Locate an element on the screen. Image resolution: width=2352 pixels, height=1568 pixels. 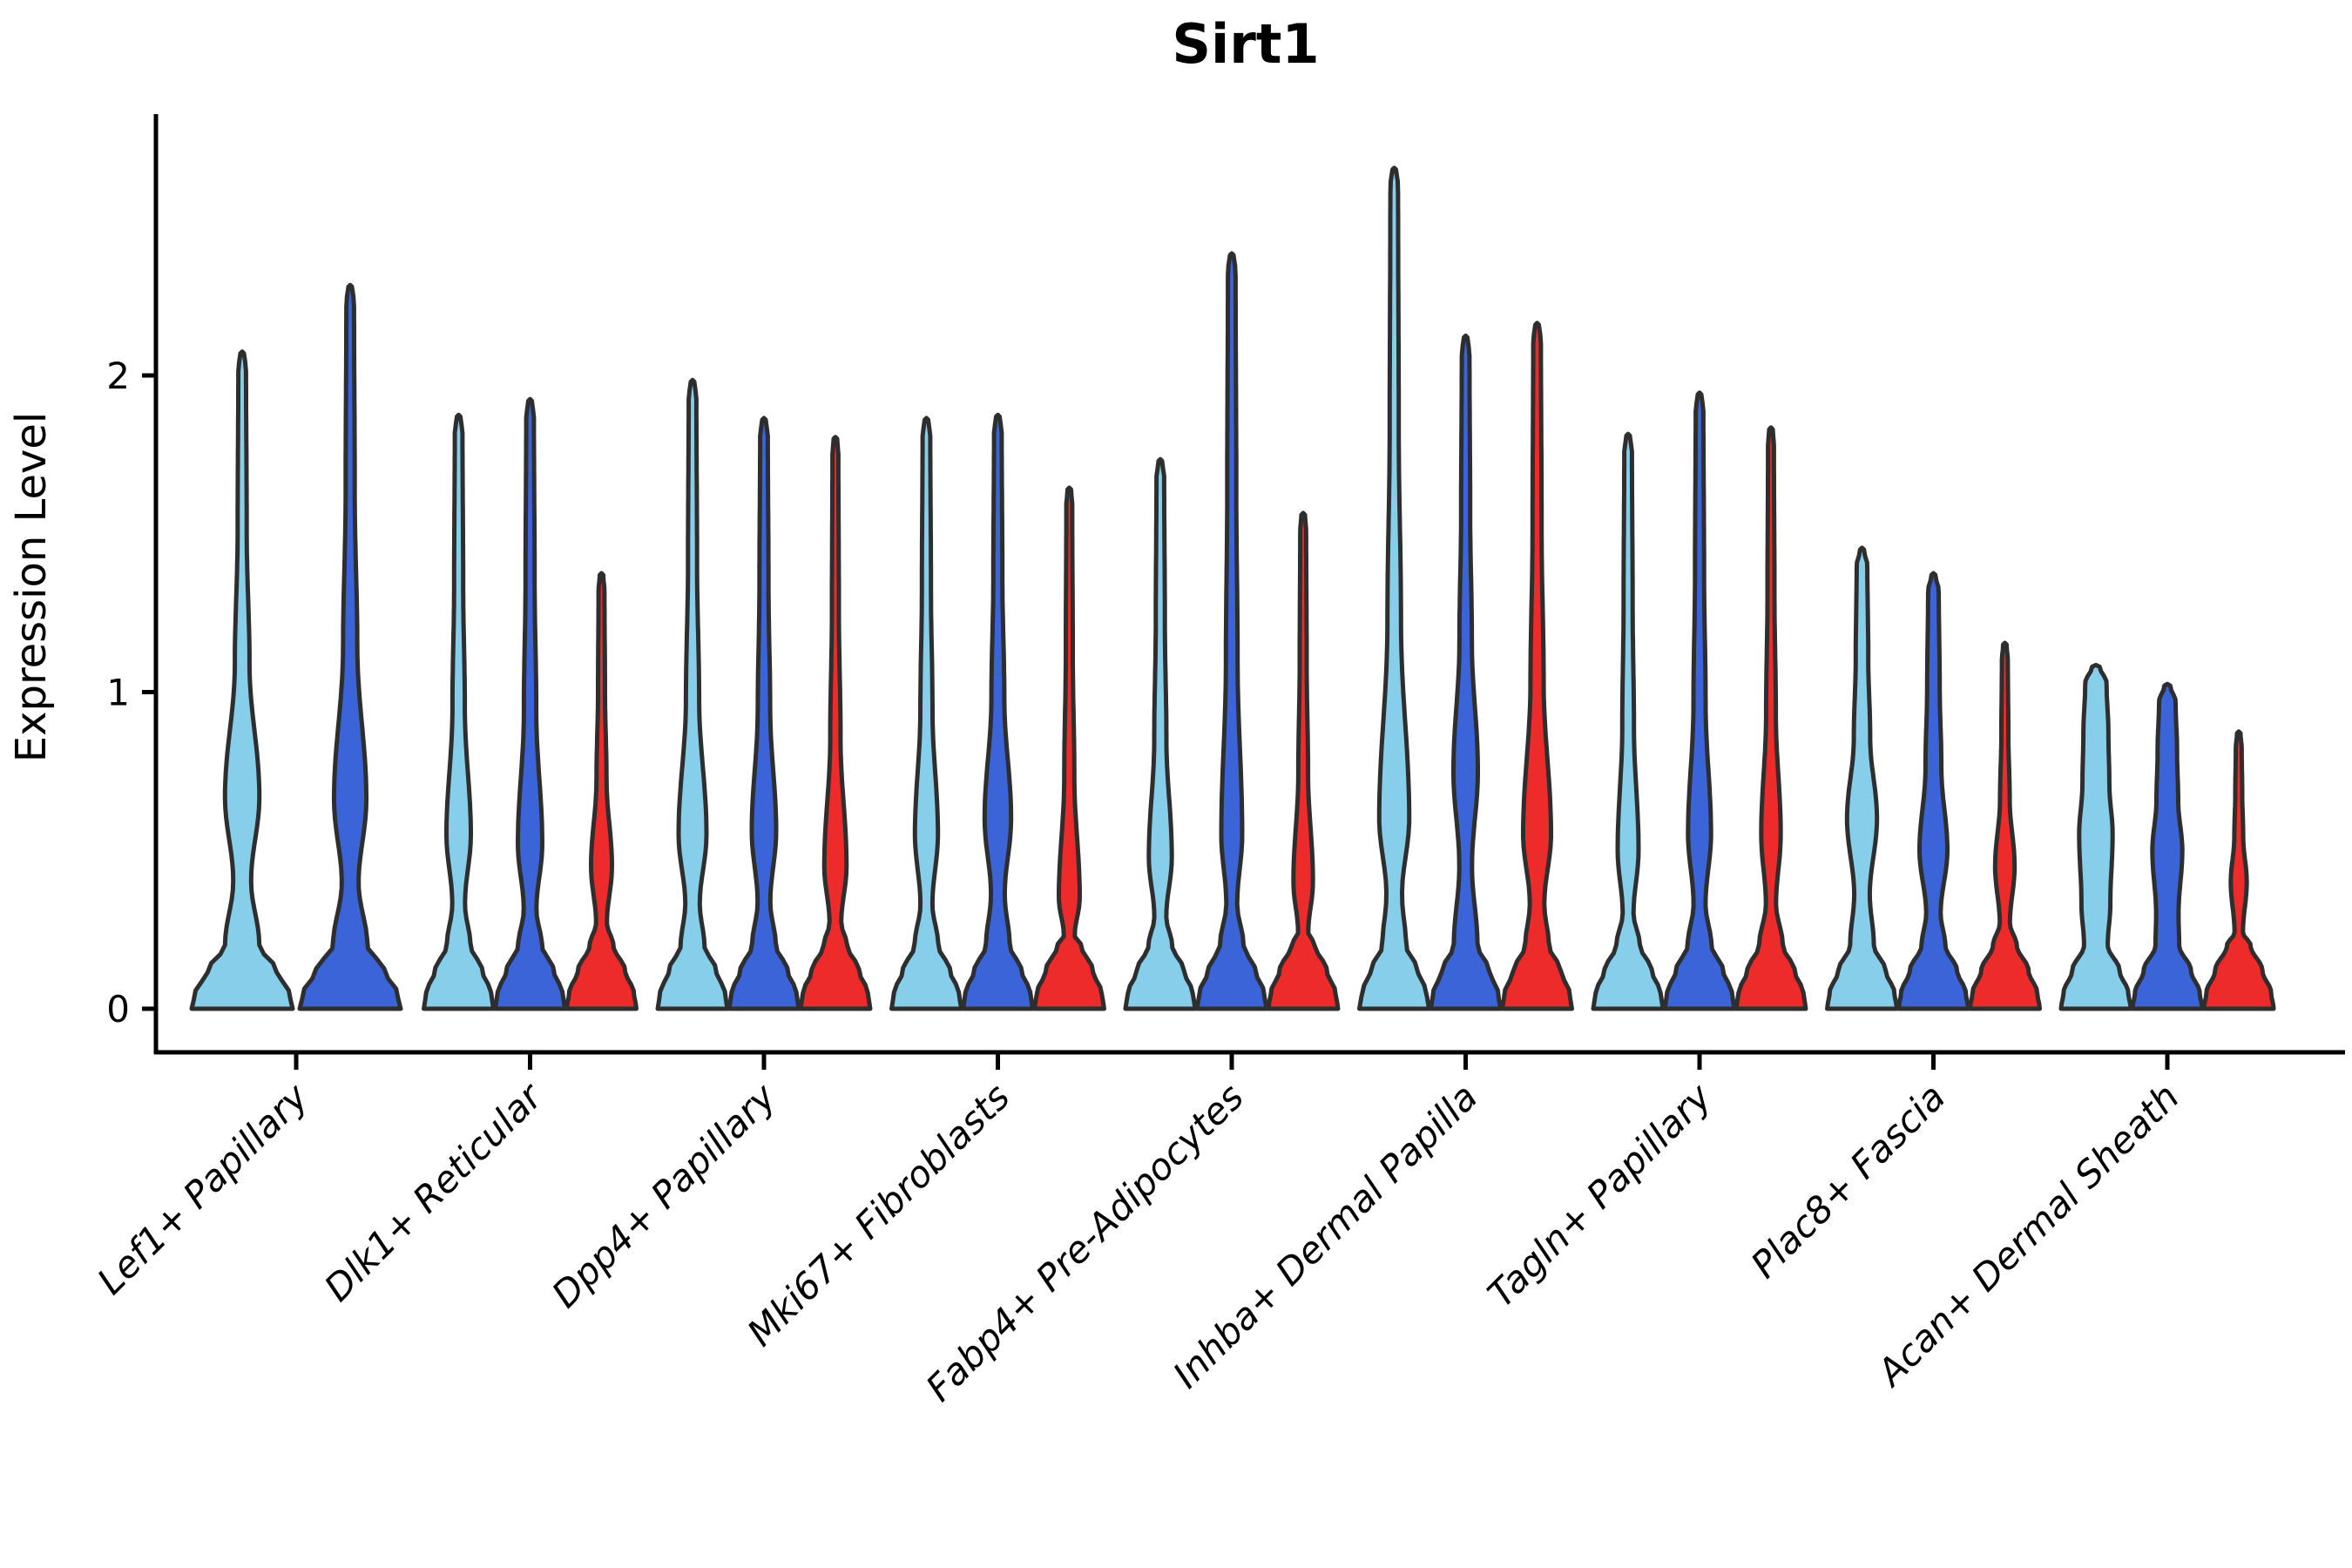
violin-split-1-dpp4-papillary is located at coordinates (692, 694).